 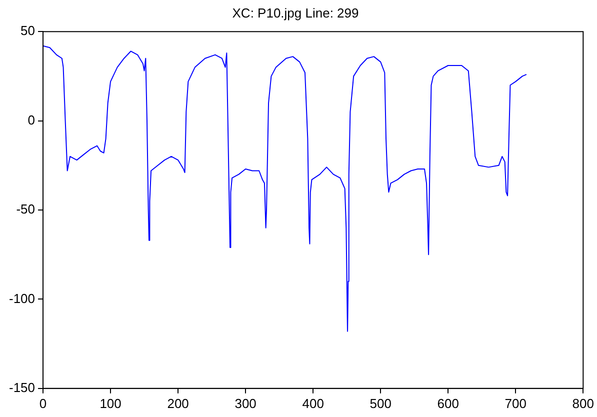 What do you see at coordinates (28, 30) in the screenshot?
I see `y-tick-label: 50` at bounding box center [28, 30].